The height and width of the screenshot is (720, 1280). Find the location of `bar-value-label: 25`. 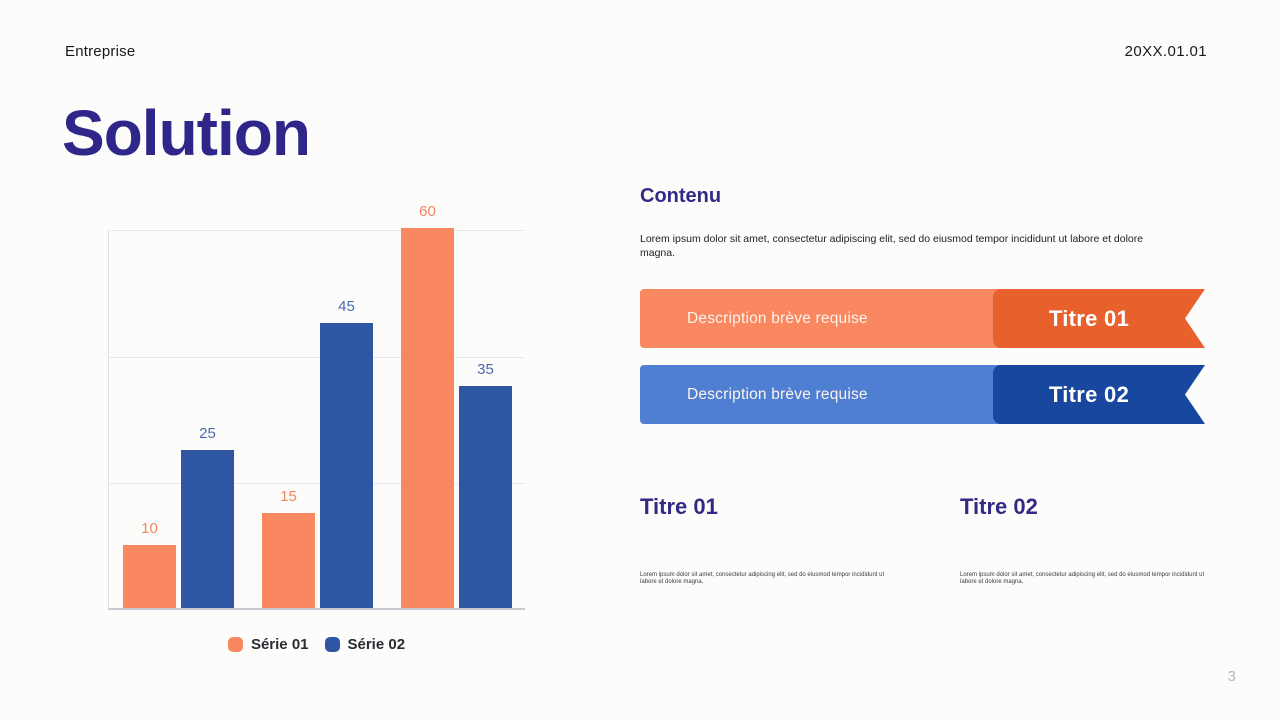

bar-value-label: 25 is located at coordinates (207, 433).